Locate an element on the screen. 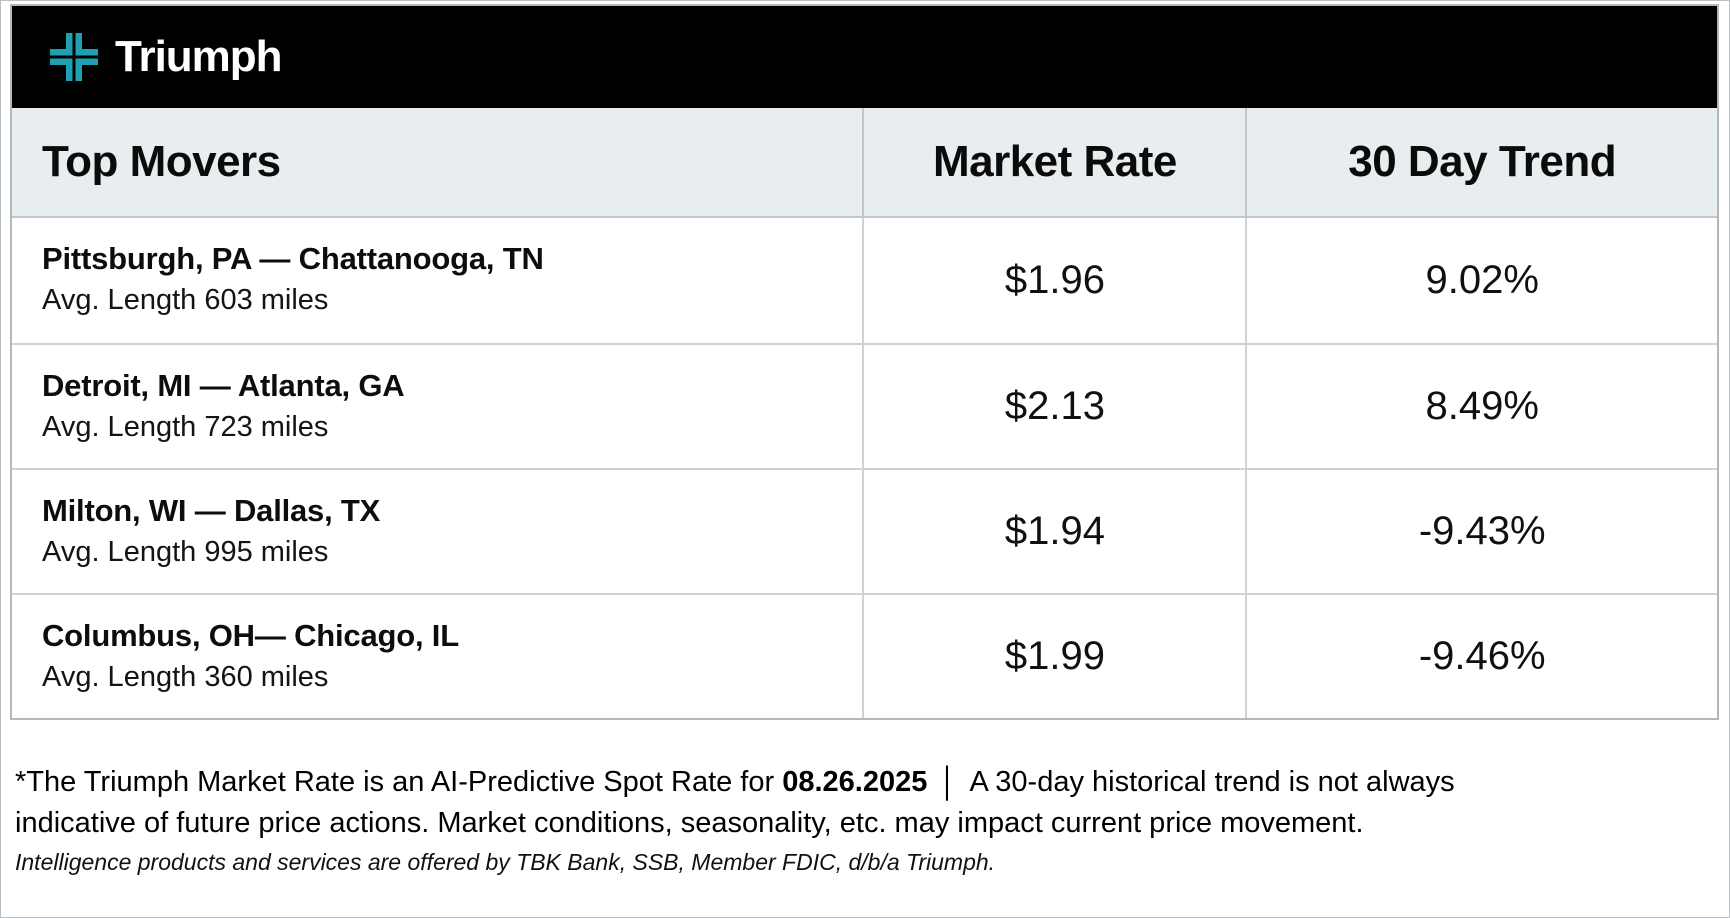 The width and height of the screenshot is (1730, 918). lane-name: Detroit, MI — Atlanta, GA is located at coordinates (223, 385).